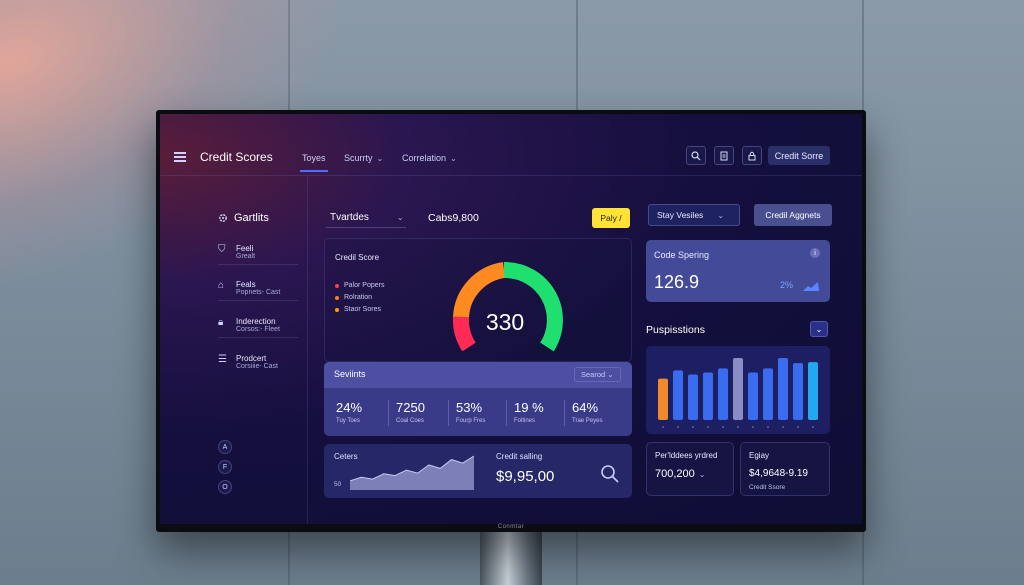  I want to click on stat-item: 7250 Coal Coes, so click(410, 412).